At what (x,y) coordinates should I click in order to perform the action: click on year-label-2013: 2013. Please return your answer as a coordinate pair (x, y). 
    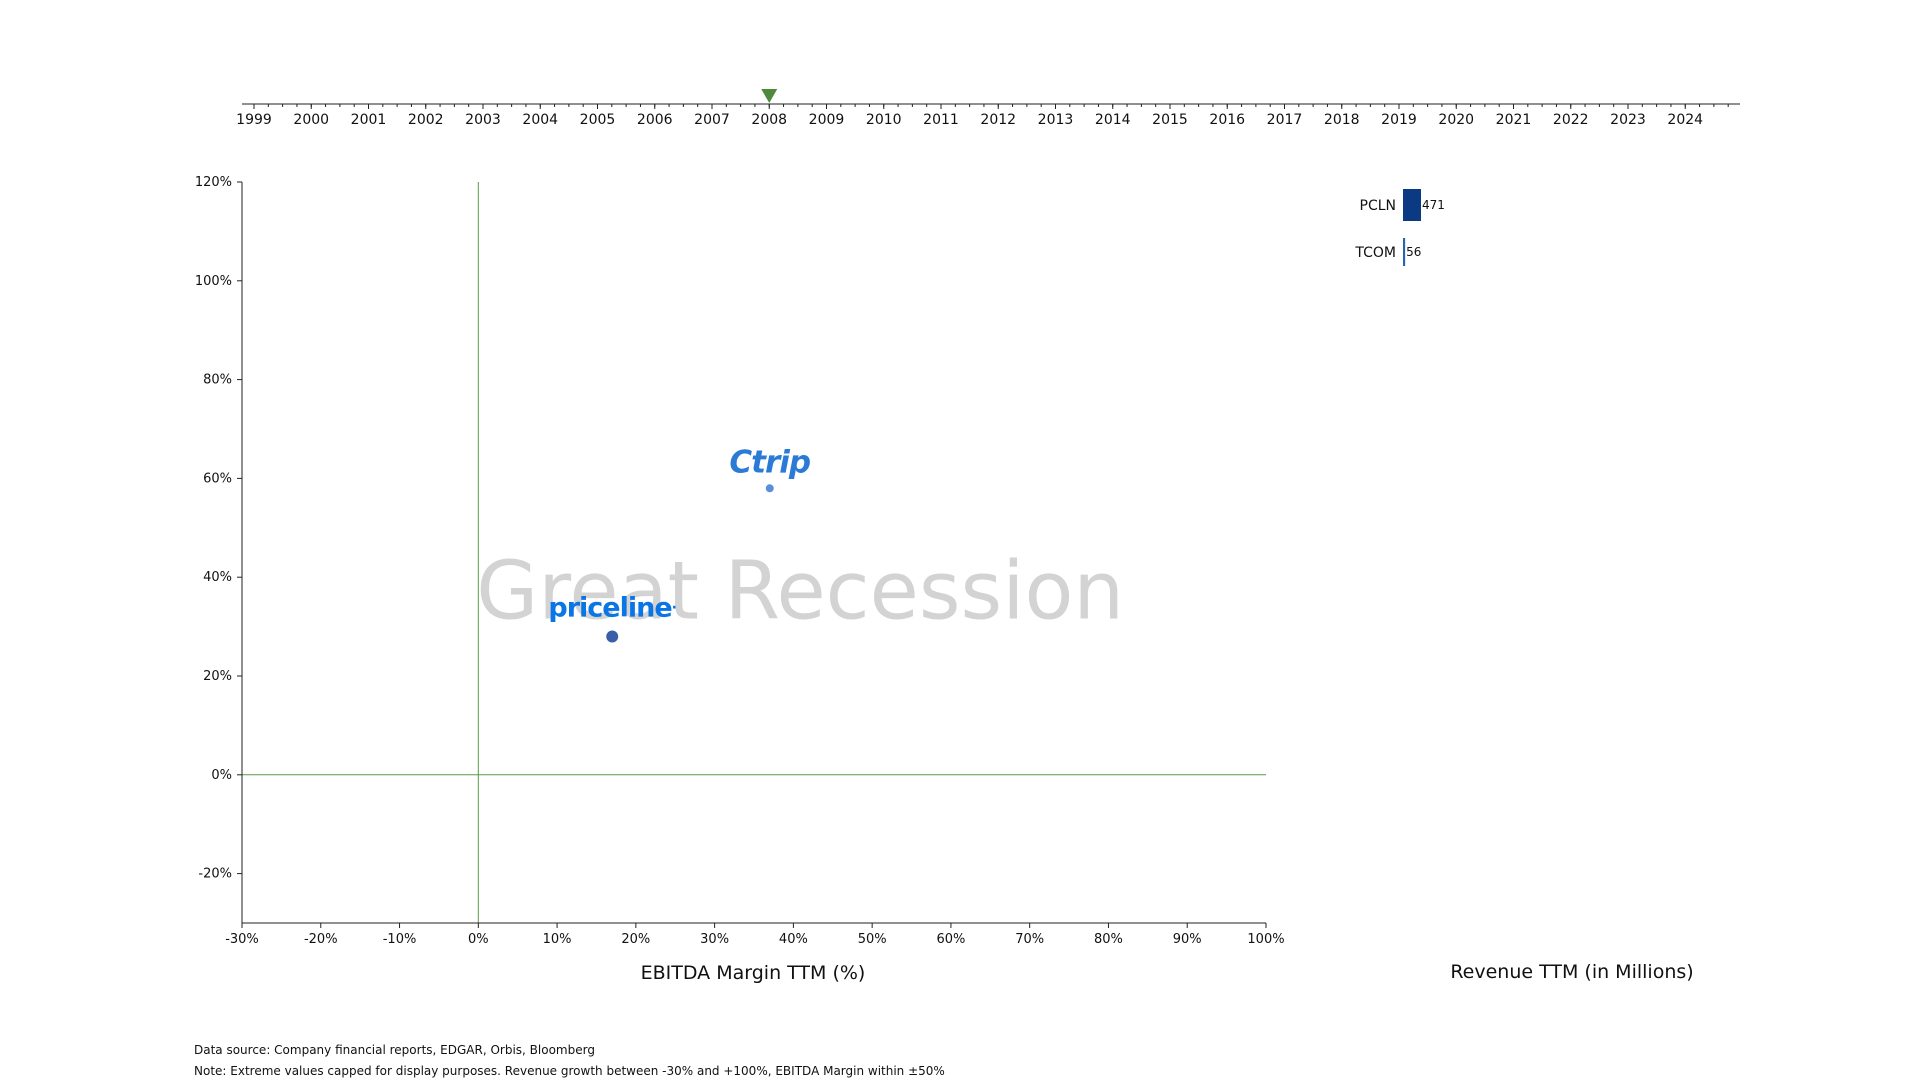
    Looking at the image, I should click on (1056, 120).